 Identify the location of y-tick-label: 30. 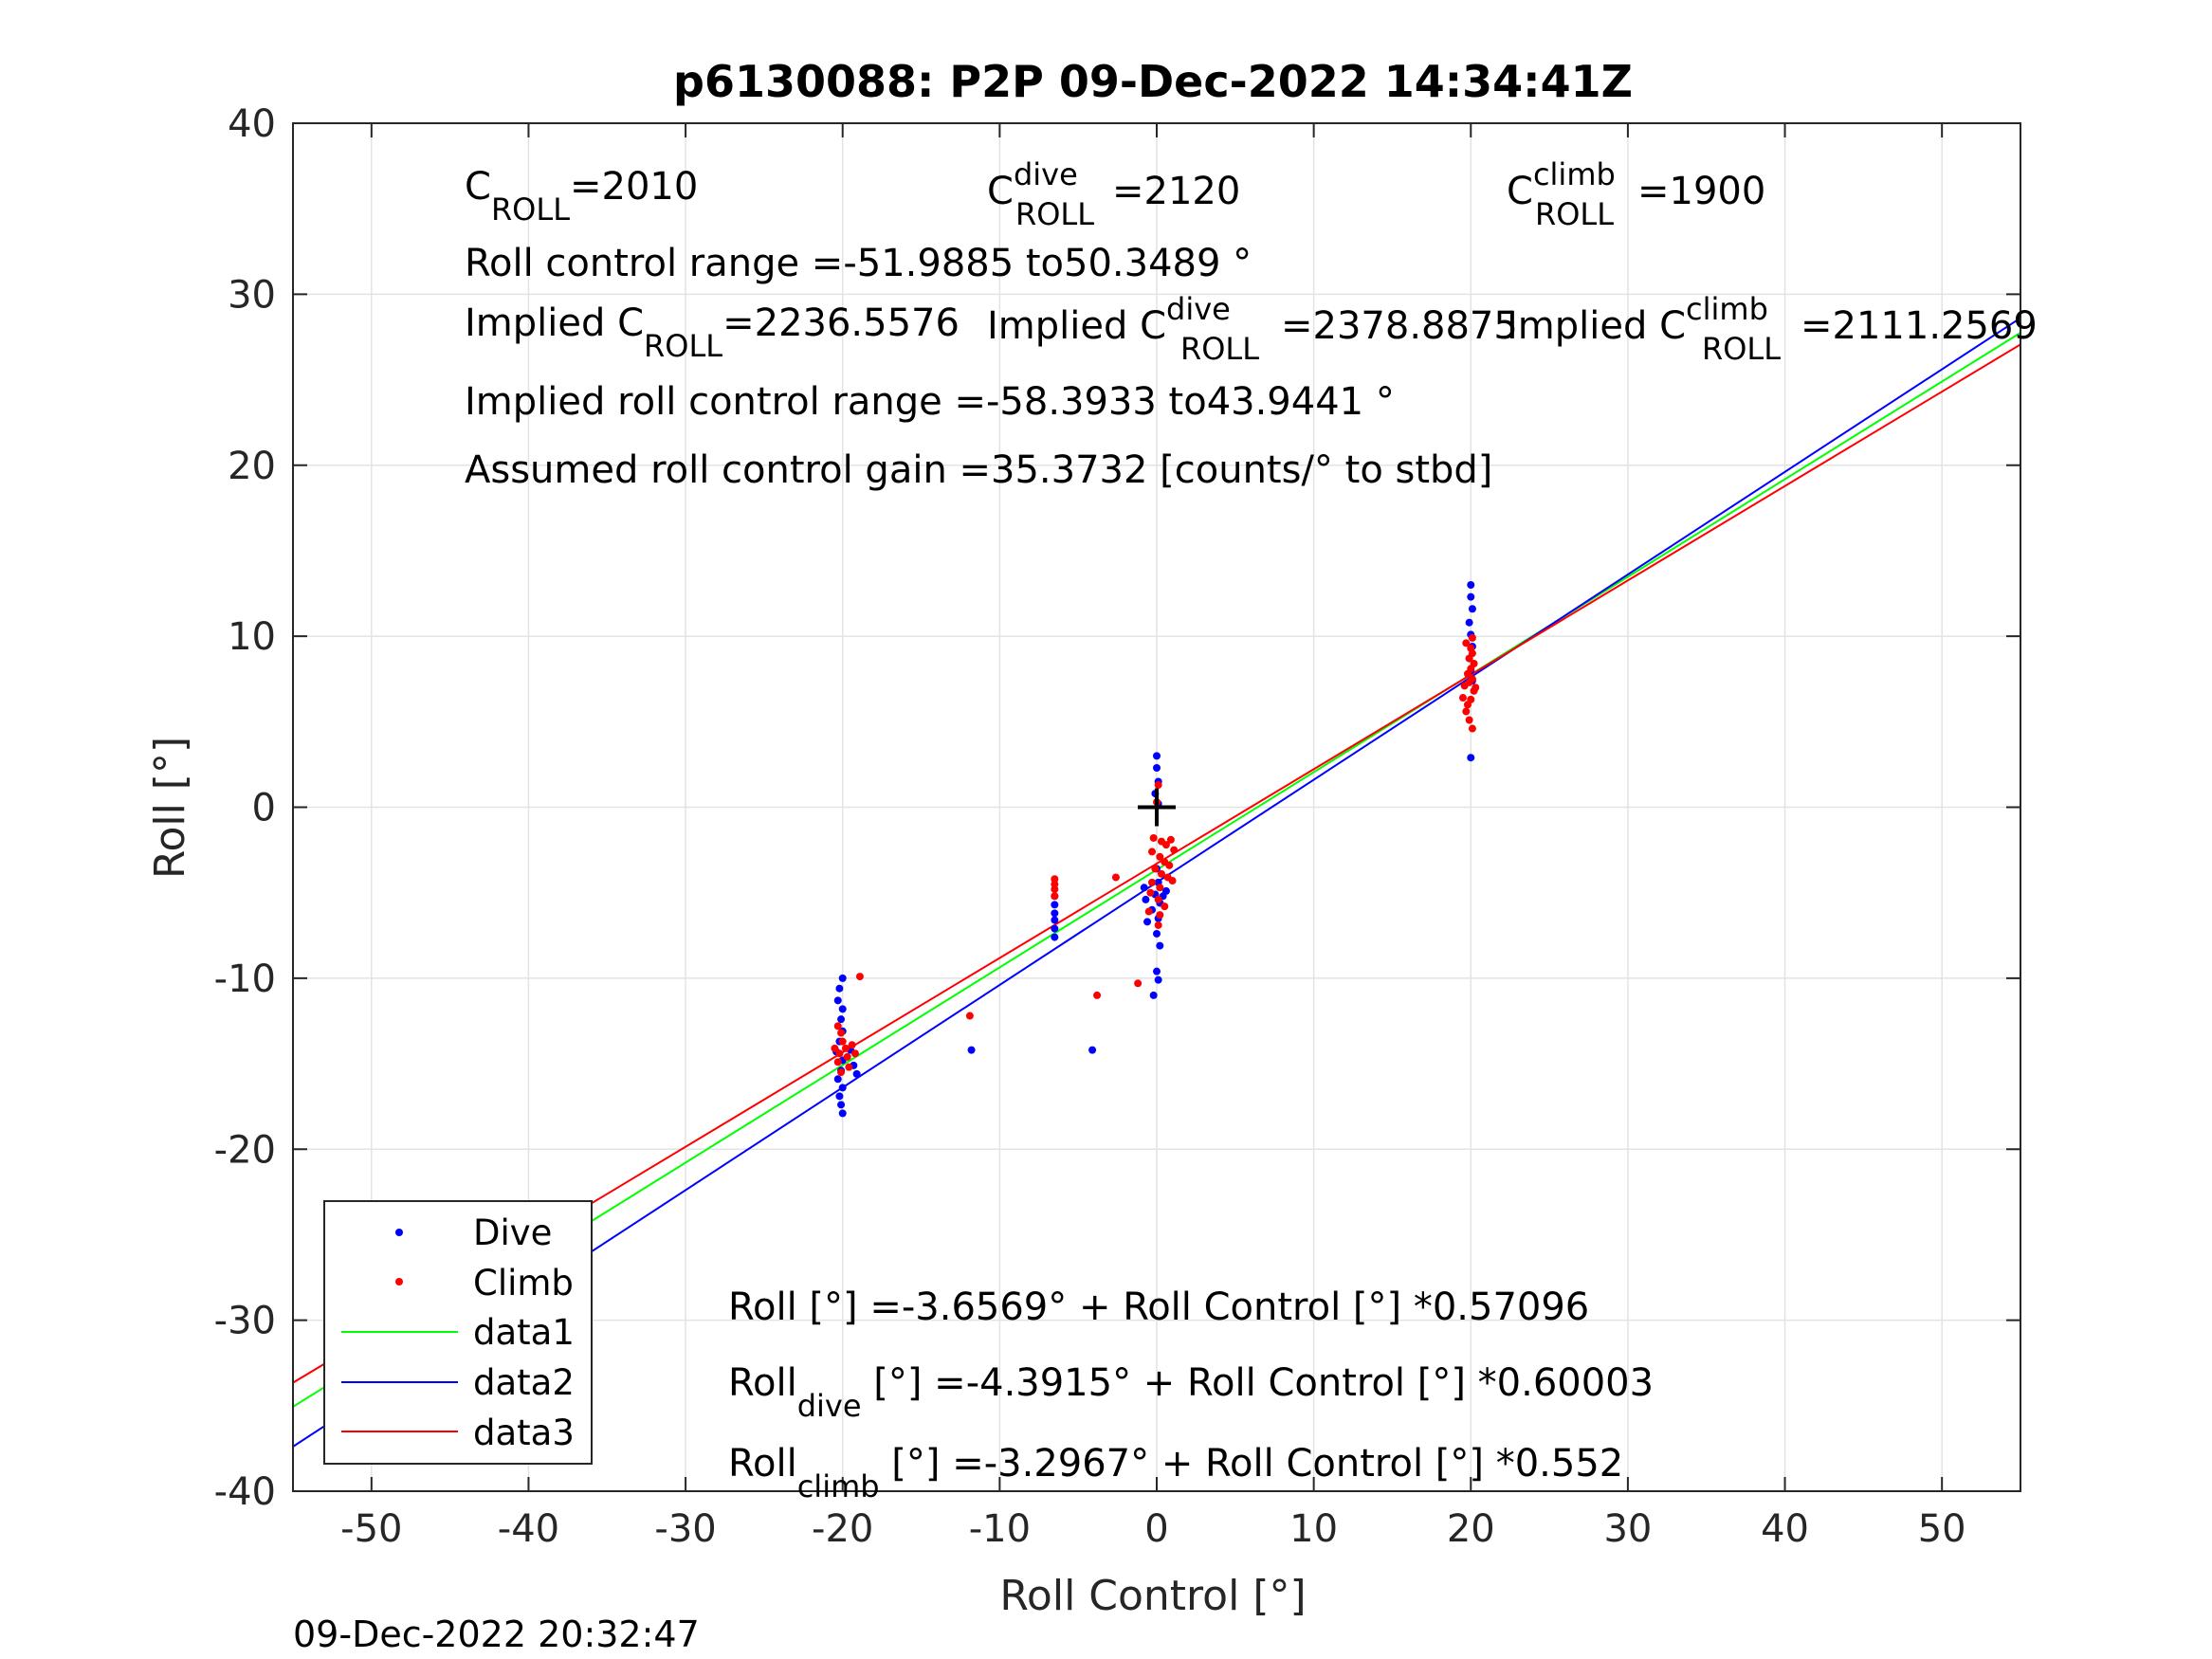
(252, 295).